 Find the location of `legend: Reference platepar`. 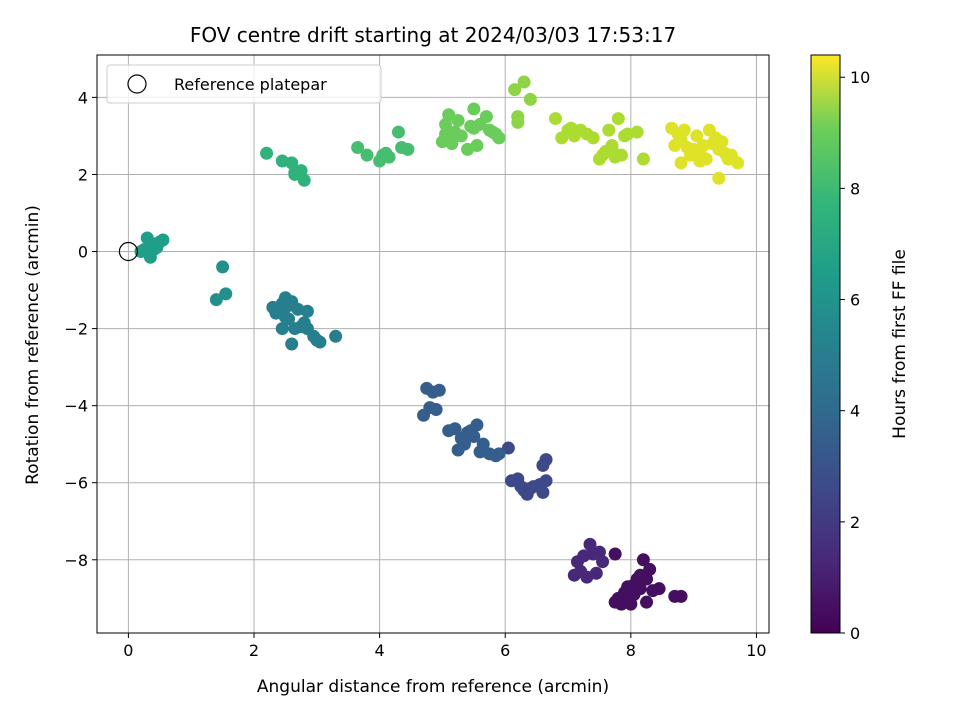

legend: Reference platepar is located at coordinates (244, 84).